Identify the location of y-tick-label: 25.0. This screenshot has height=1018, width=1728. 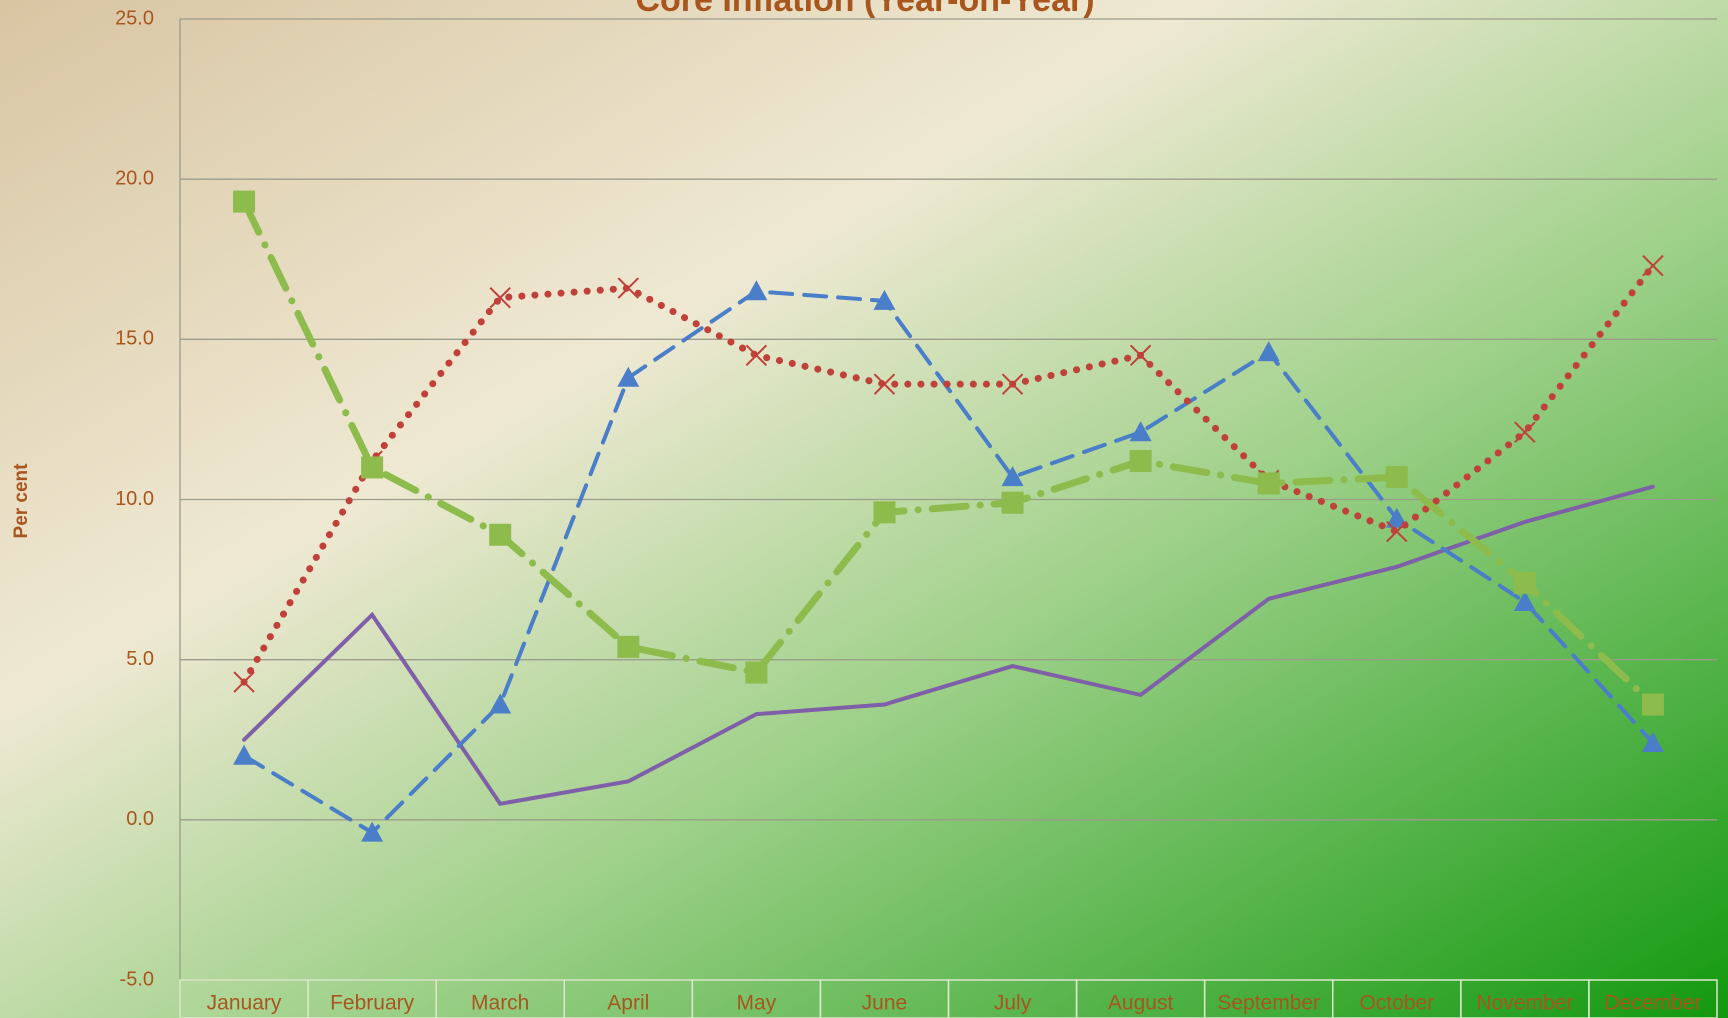
(134, 18).